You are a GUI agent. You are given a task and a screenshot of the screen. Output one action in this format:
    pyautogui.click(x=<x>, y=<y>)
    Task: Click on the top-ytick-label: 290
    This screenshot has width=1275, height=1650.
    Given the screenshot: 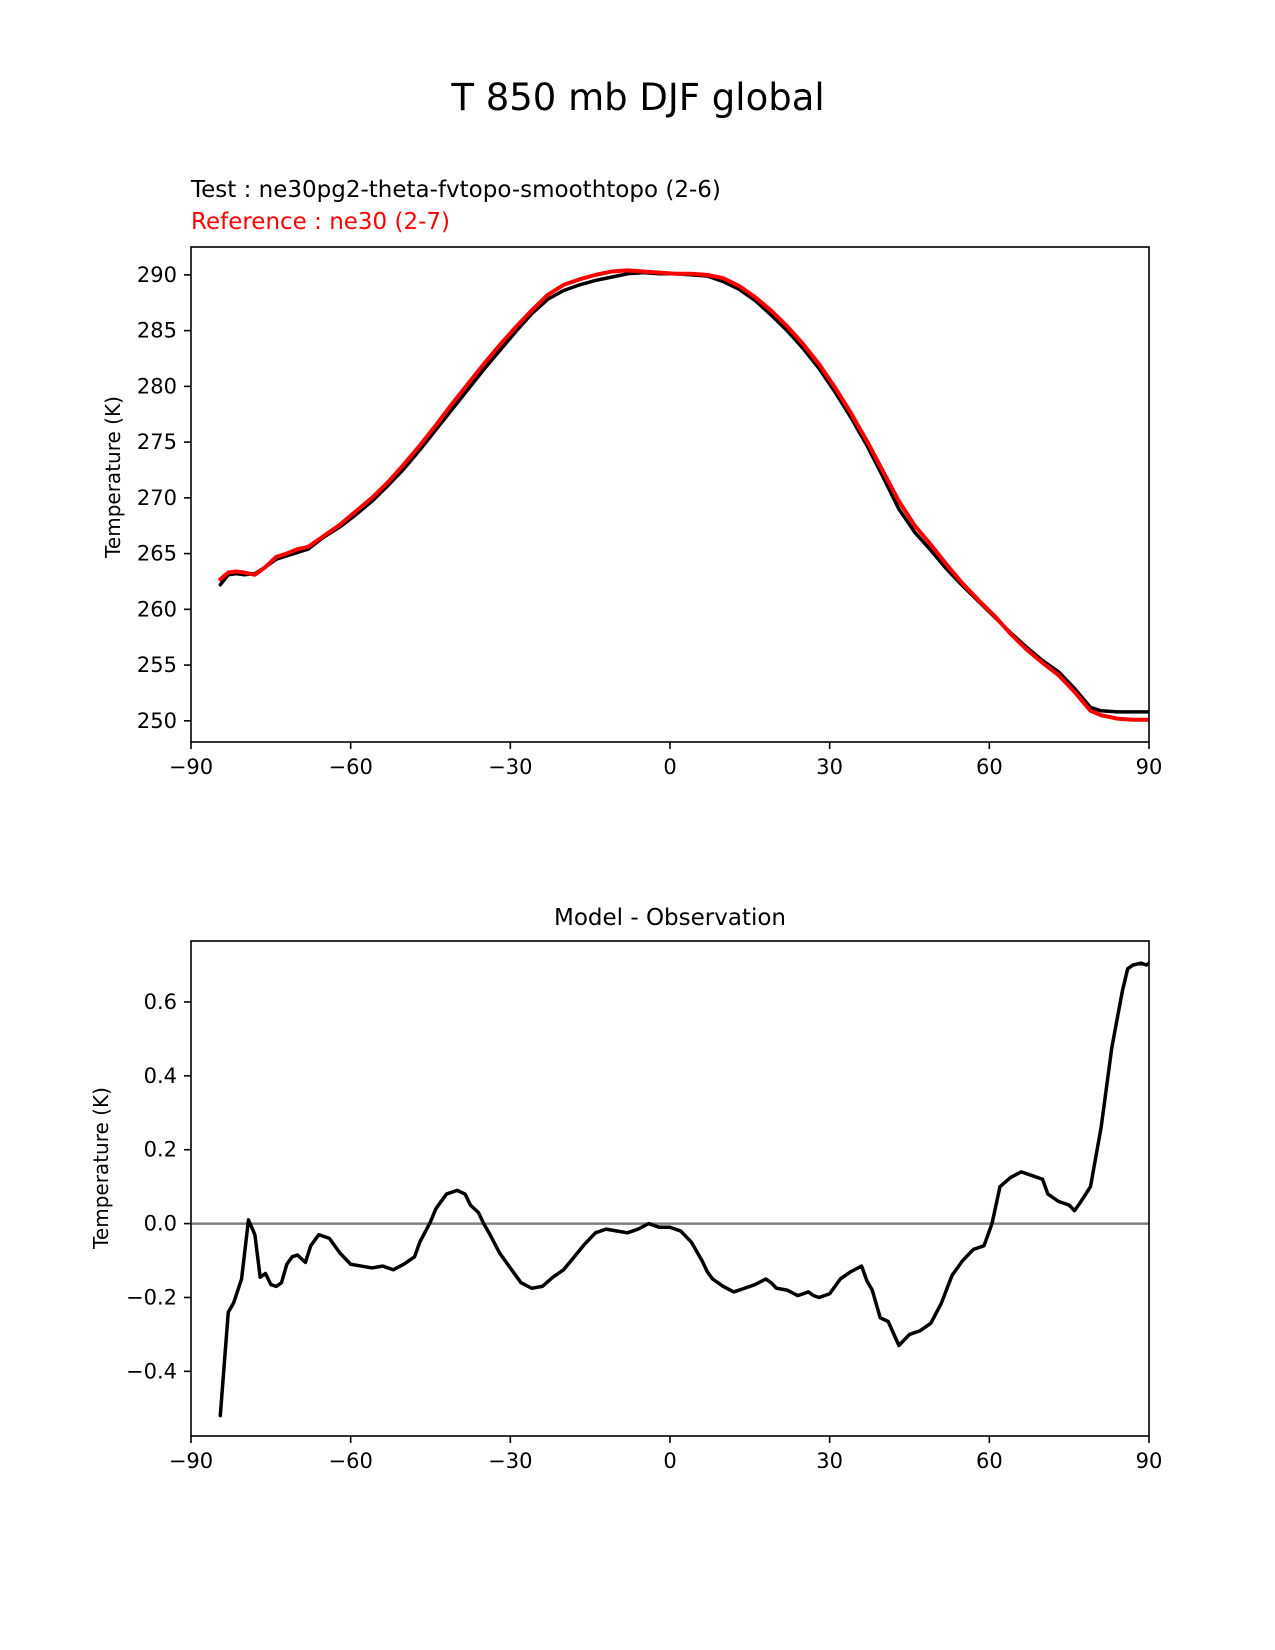 What is the action you would take?
    pyautogui.click(x=157, y=275)
    